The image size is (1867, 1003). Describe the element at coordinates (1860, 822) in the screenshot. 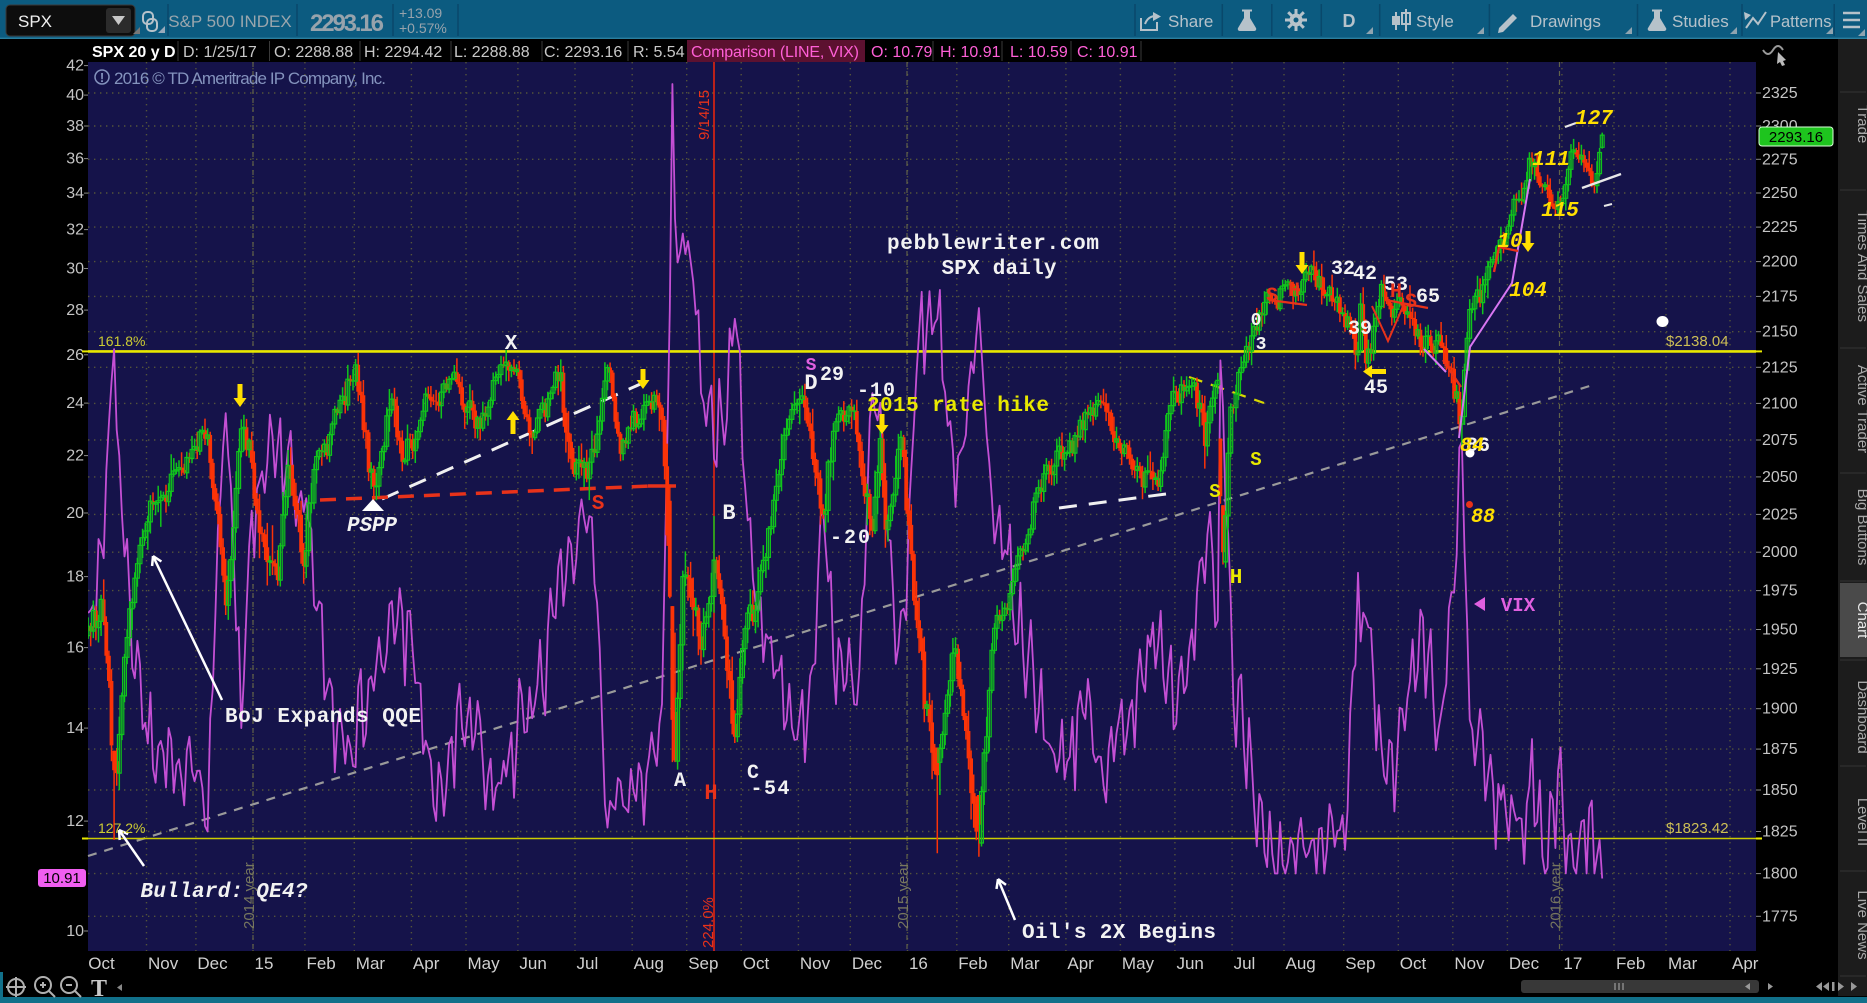

I see `svg-text: Level II` at that location.